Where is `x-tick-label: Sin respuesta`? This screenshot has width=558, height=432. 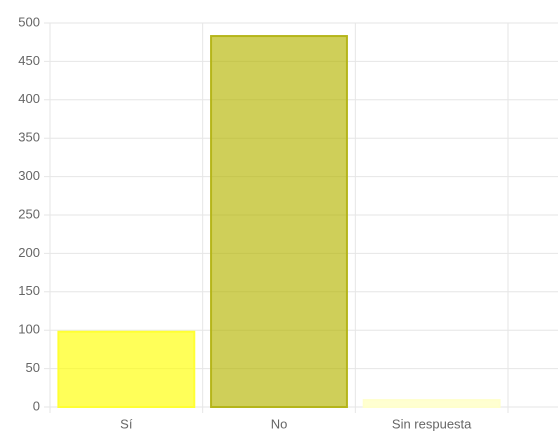 x-tick-label: Sin respuesta is located at coordinates (432, 423).